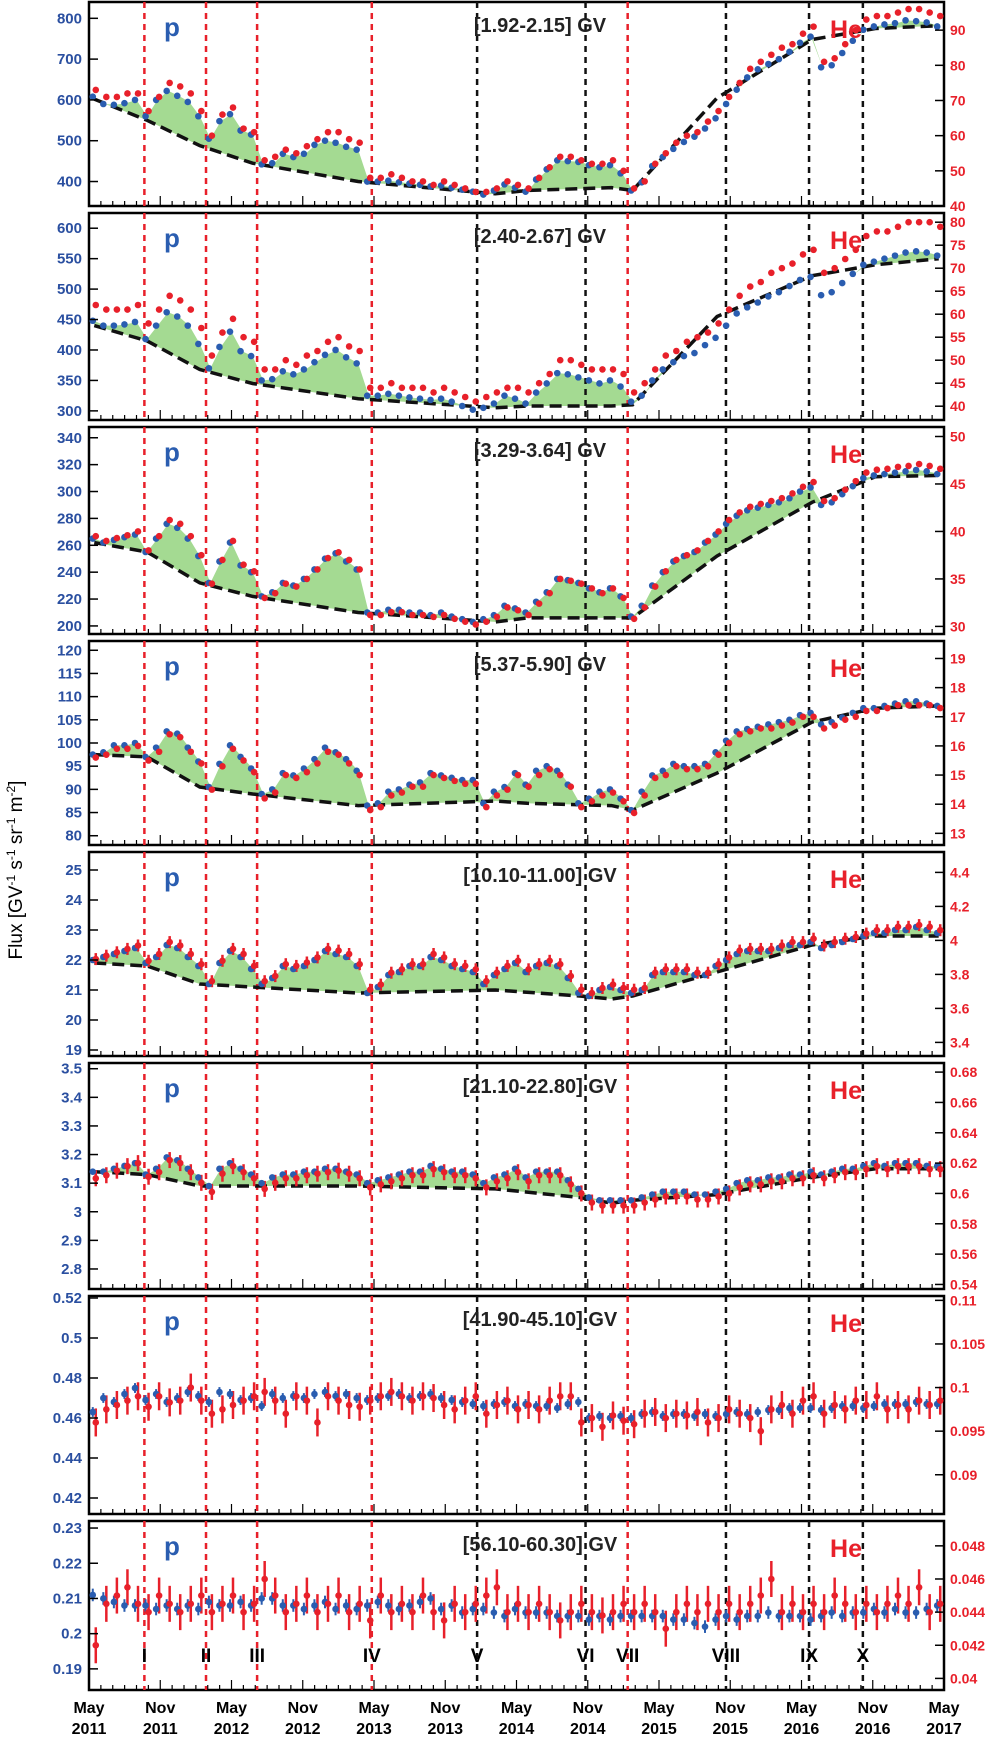  Describe the element at coordinates (69, 350) in the screenshot. I see `left-tick-label: 400` at that location.